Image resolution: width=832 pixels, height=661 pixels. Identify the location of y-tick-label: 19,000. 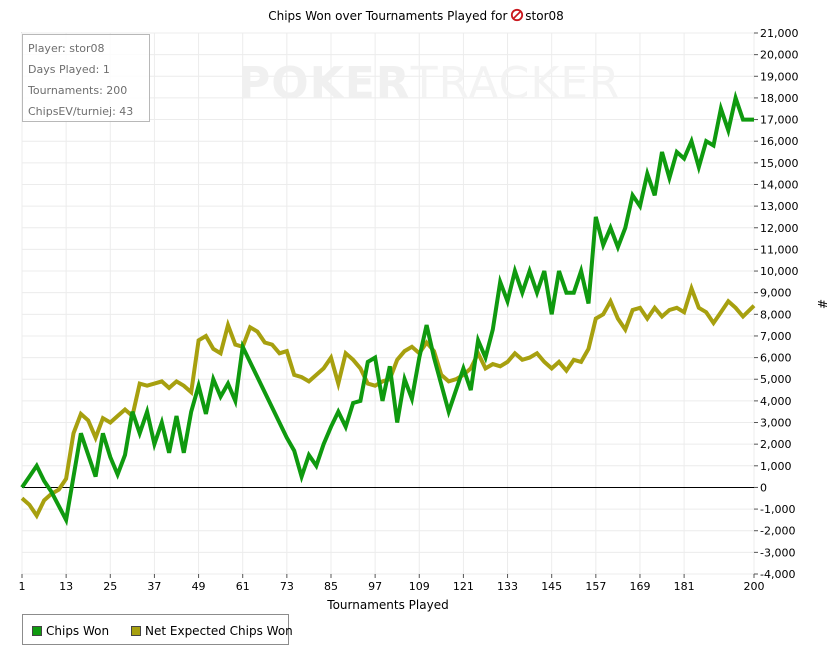
(779, 76).